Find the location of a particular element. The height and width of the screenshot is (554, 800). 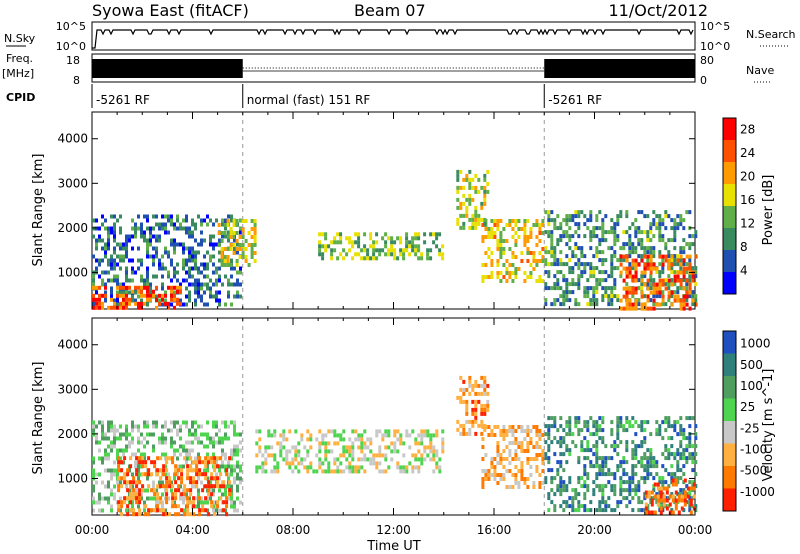

freq-trace is located at coordinates (393, 68).